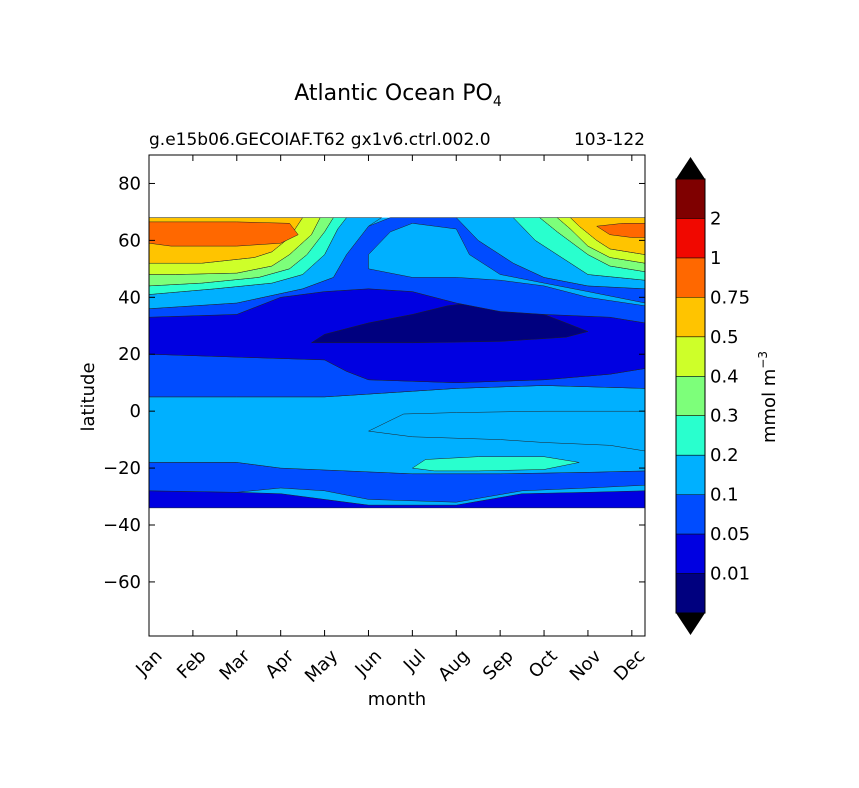 The width and height of the screenshot is (859, 788). Describe the element at coordinates (724, 416) in the screenshot. I see `colorbar-tick-label-4: 0.3` at that location.